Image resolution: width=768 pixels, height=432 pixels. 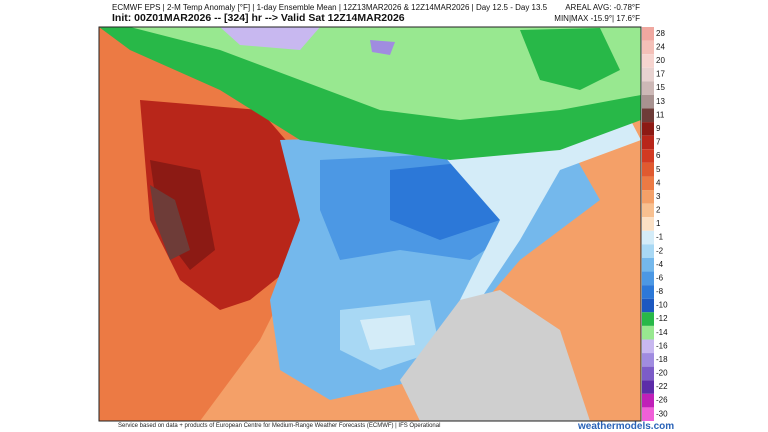 I want to click on colorbar-label: -26, so click(x=662, y=400).